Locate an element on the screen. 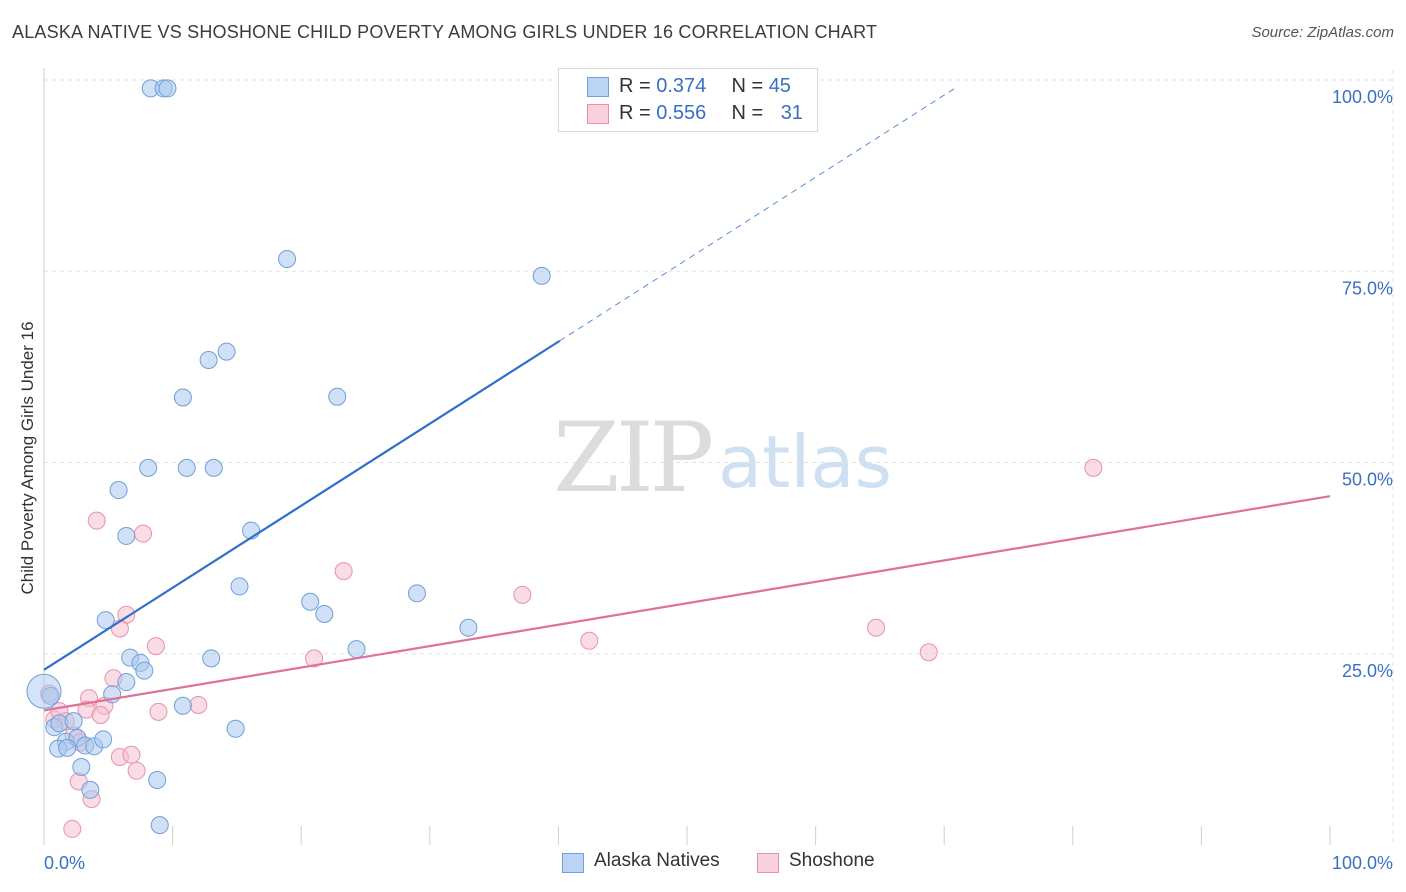 This screenshot has width=1406, height=892. watermark-zip: ZIP is located at coordinates (633, 458).